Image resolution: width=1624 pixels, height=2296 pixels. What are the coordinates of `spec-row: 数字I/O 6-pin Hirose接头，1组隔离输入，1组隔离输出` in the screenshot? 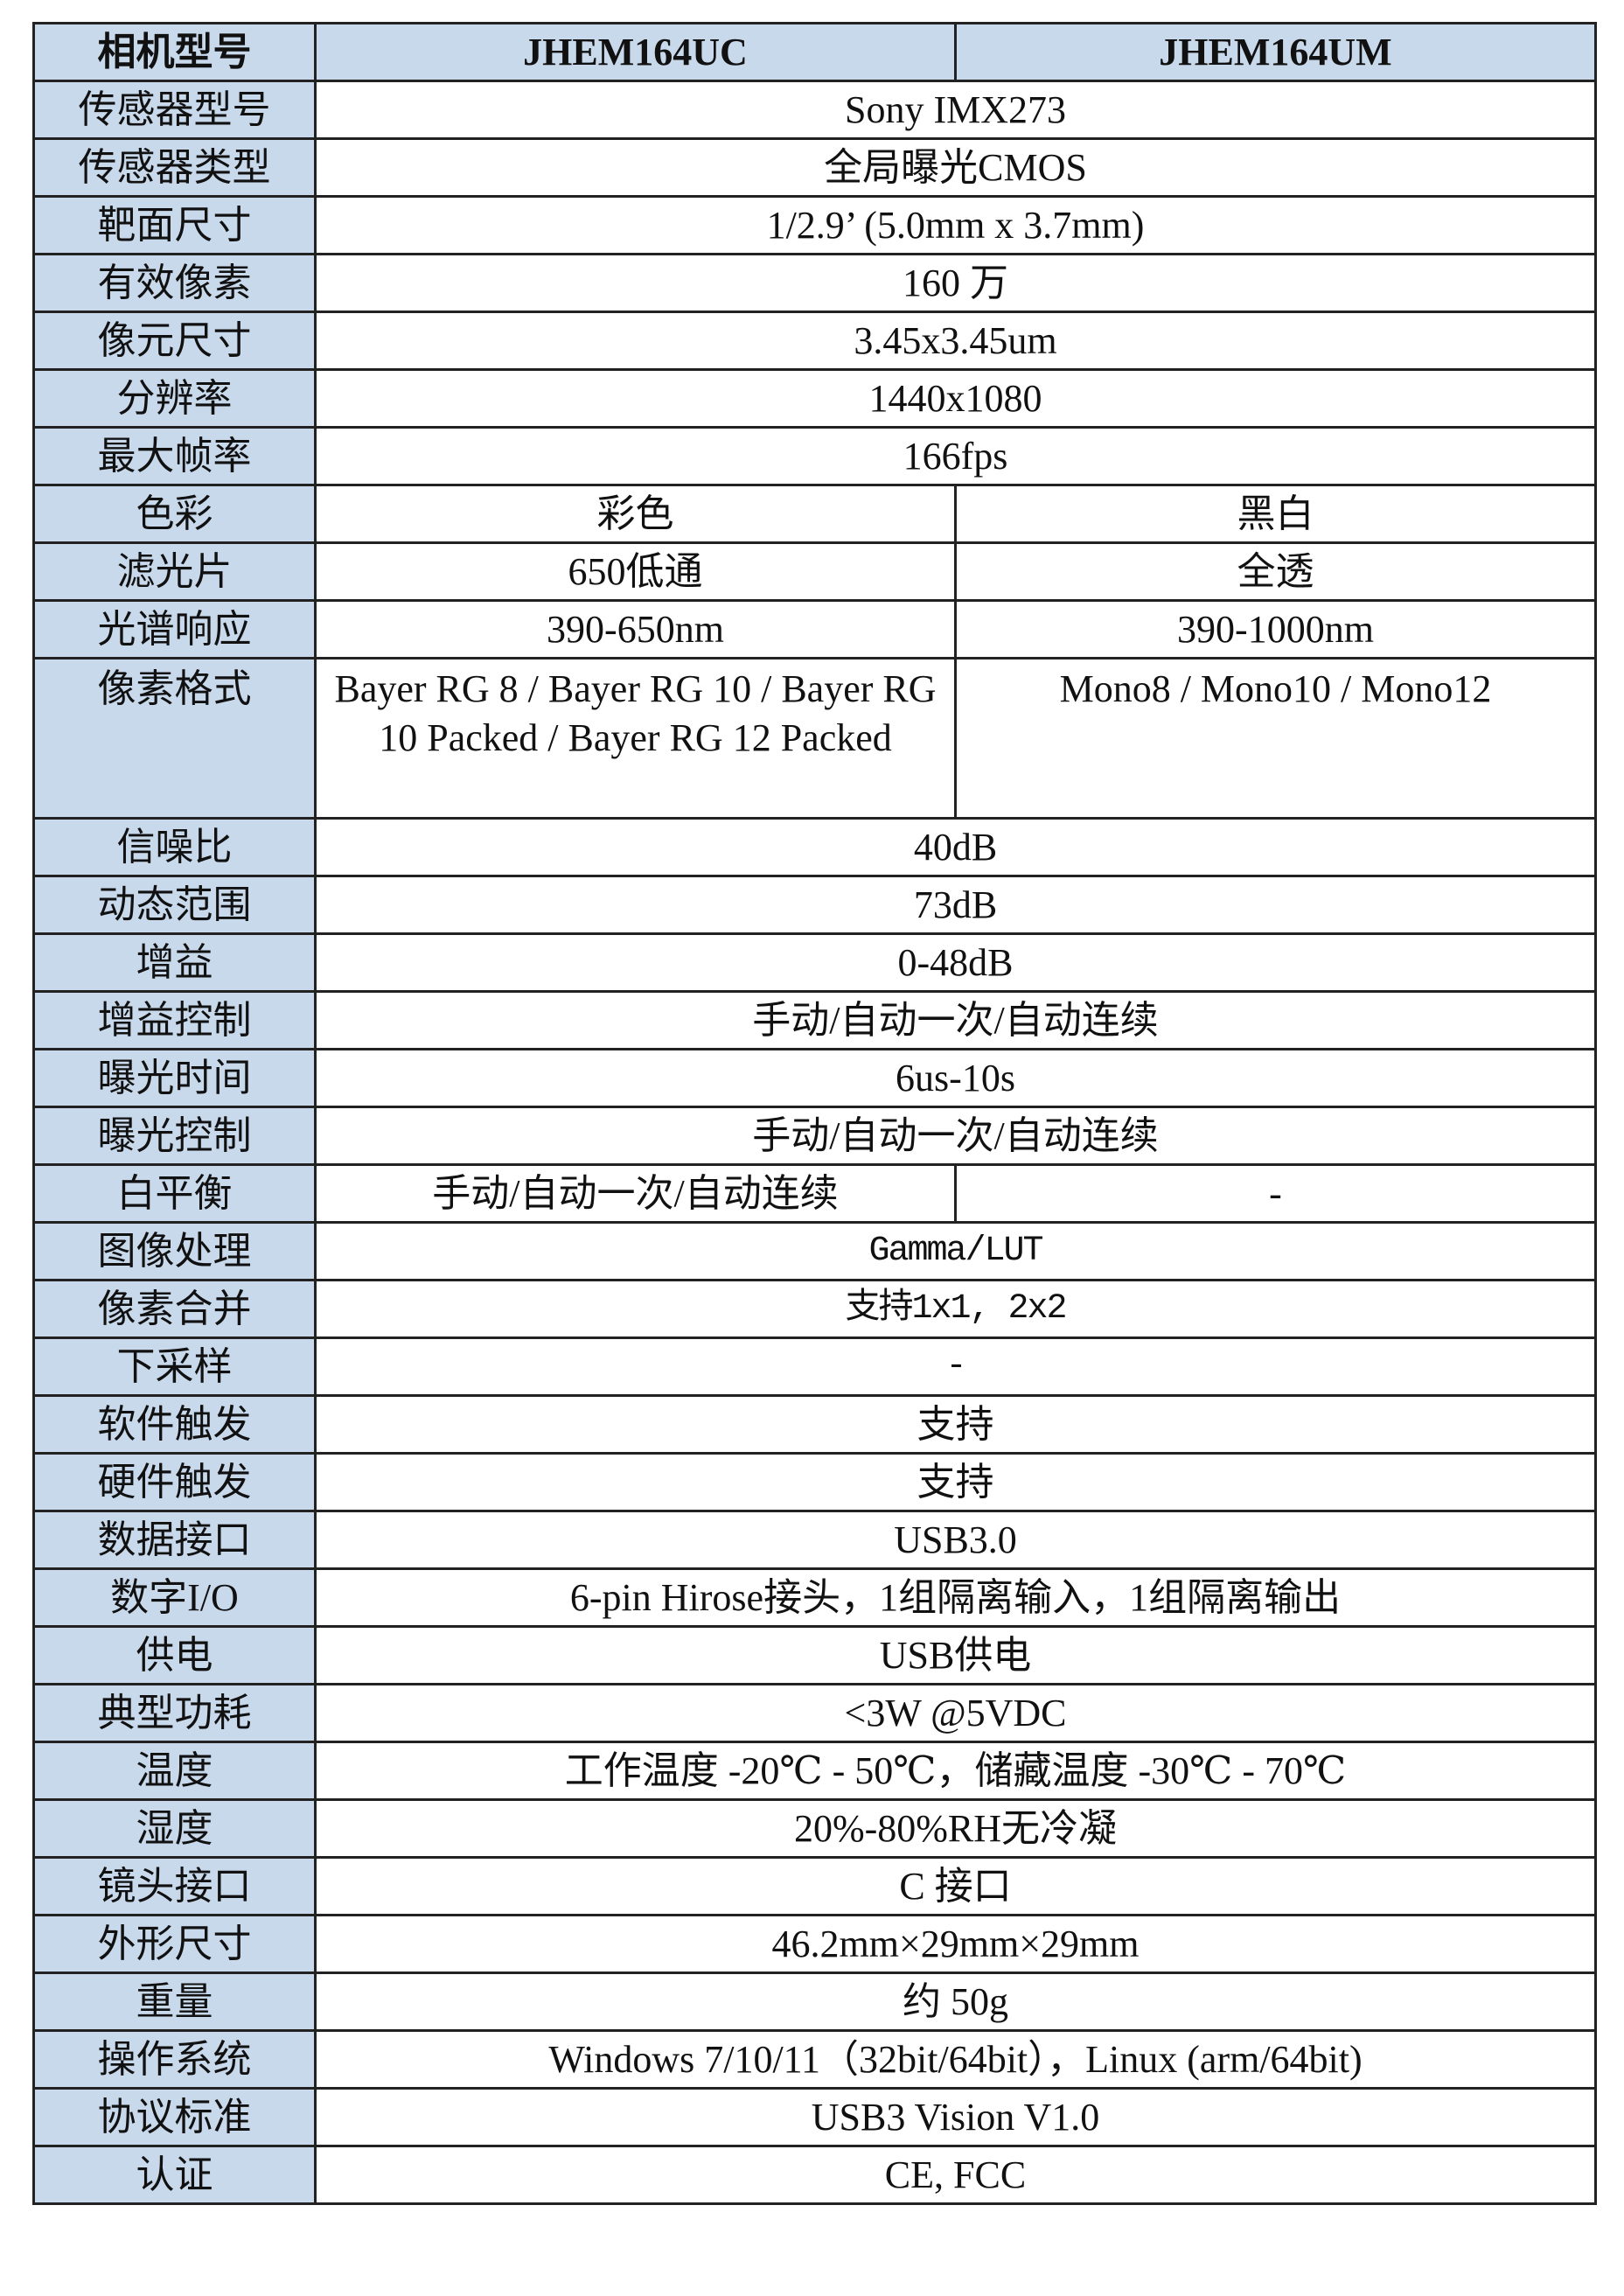 It's located at (814, 1598).